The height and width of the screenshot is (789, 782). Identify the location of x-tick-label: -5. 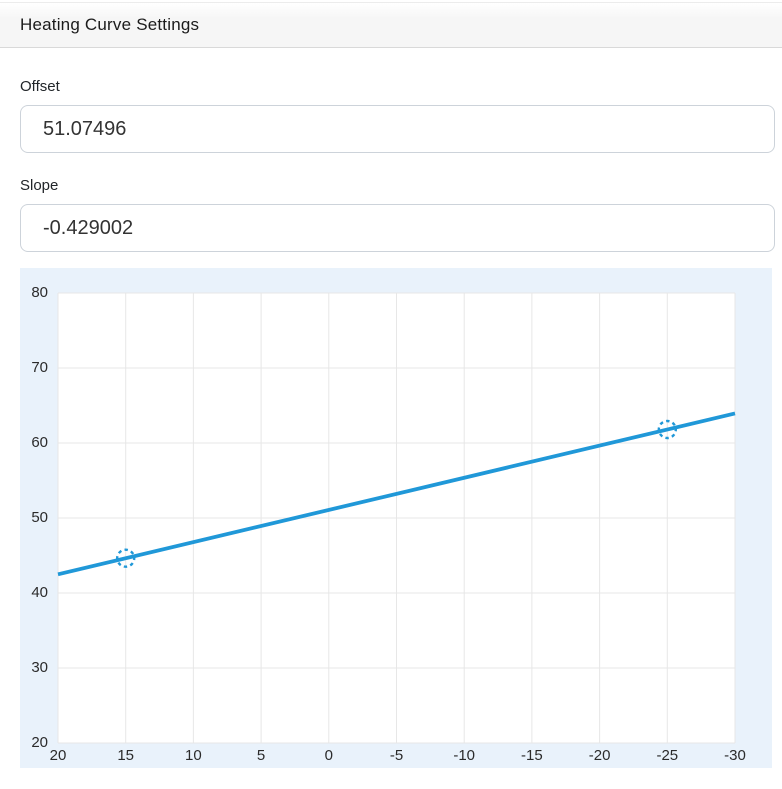
(396, 755).